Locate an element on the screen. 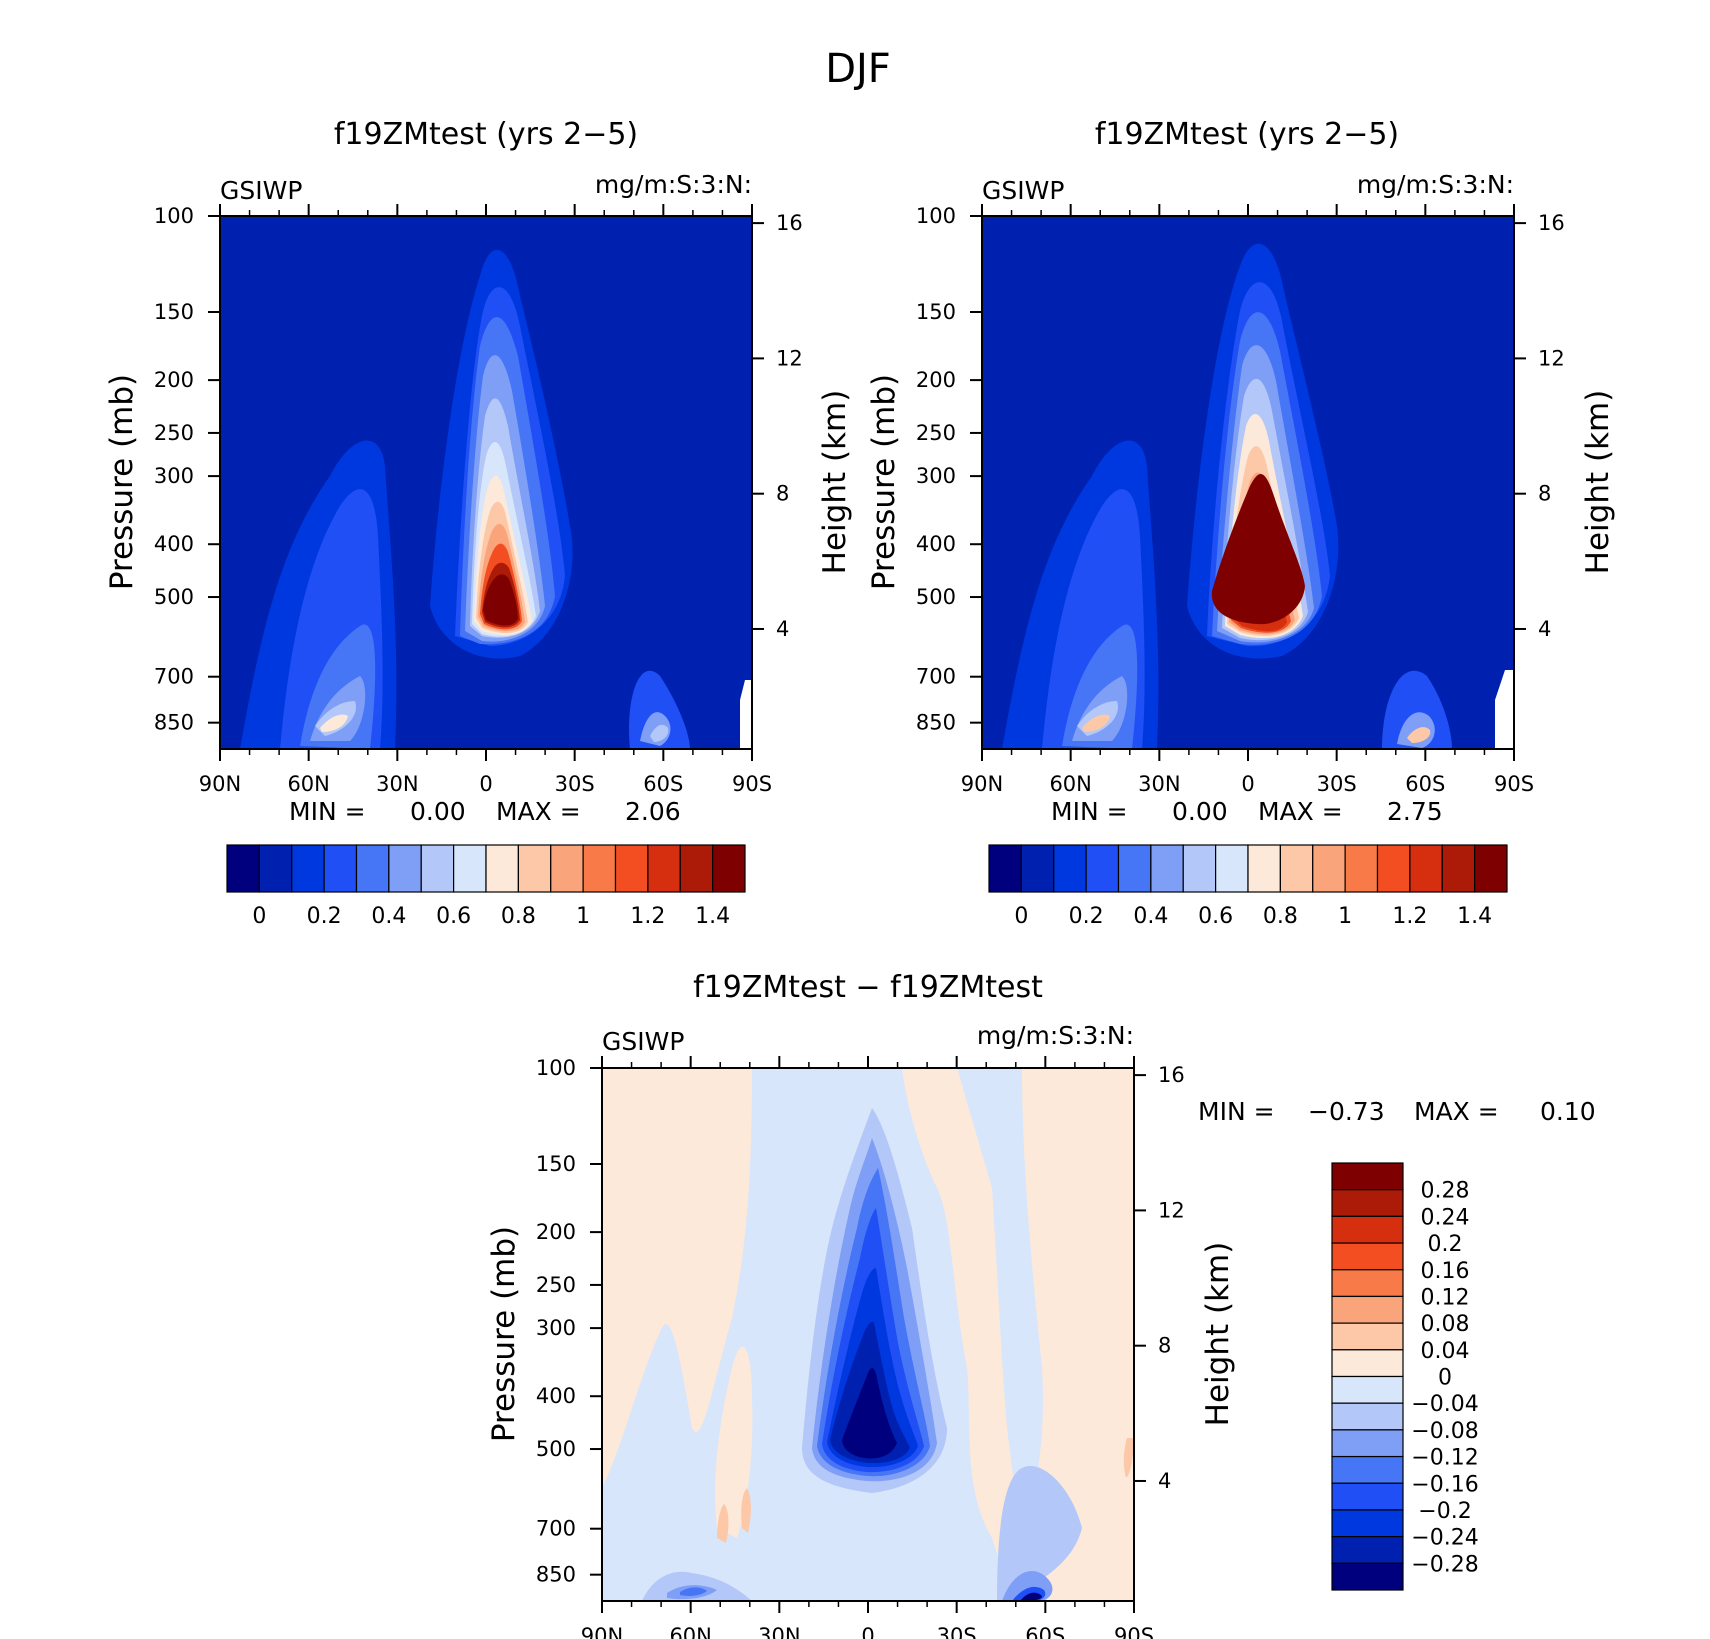  panel-b-colorbar-label: 0.2 is located at coordinates (1086, 916).